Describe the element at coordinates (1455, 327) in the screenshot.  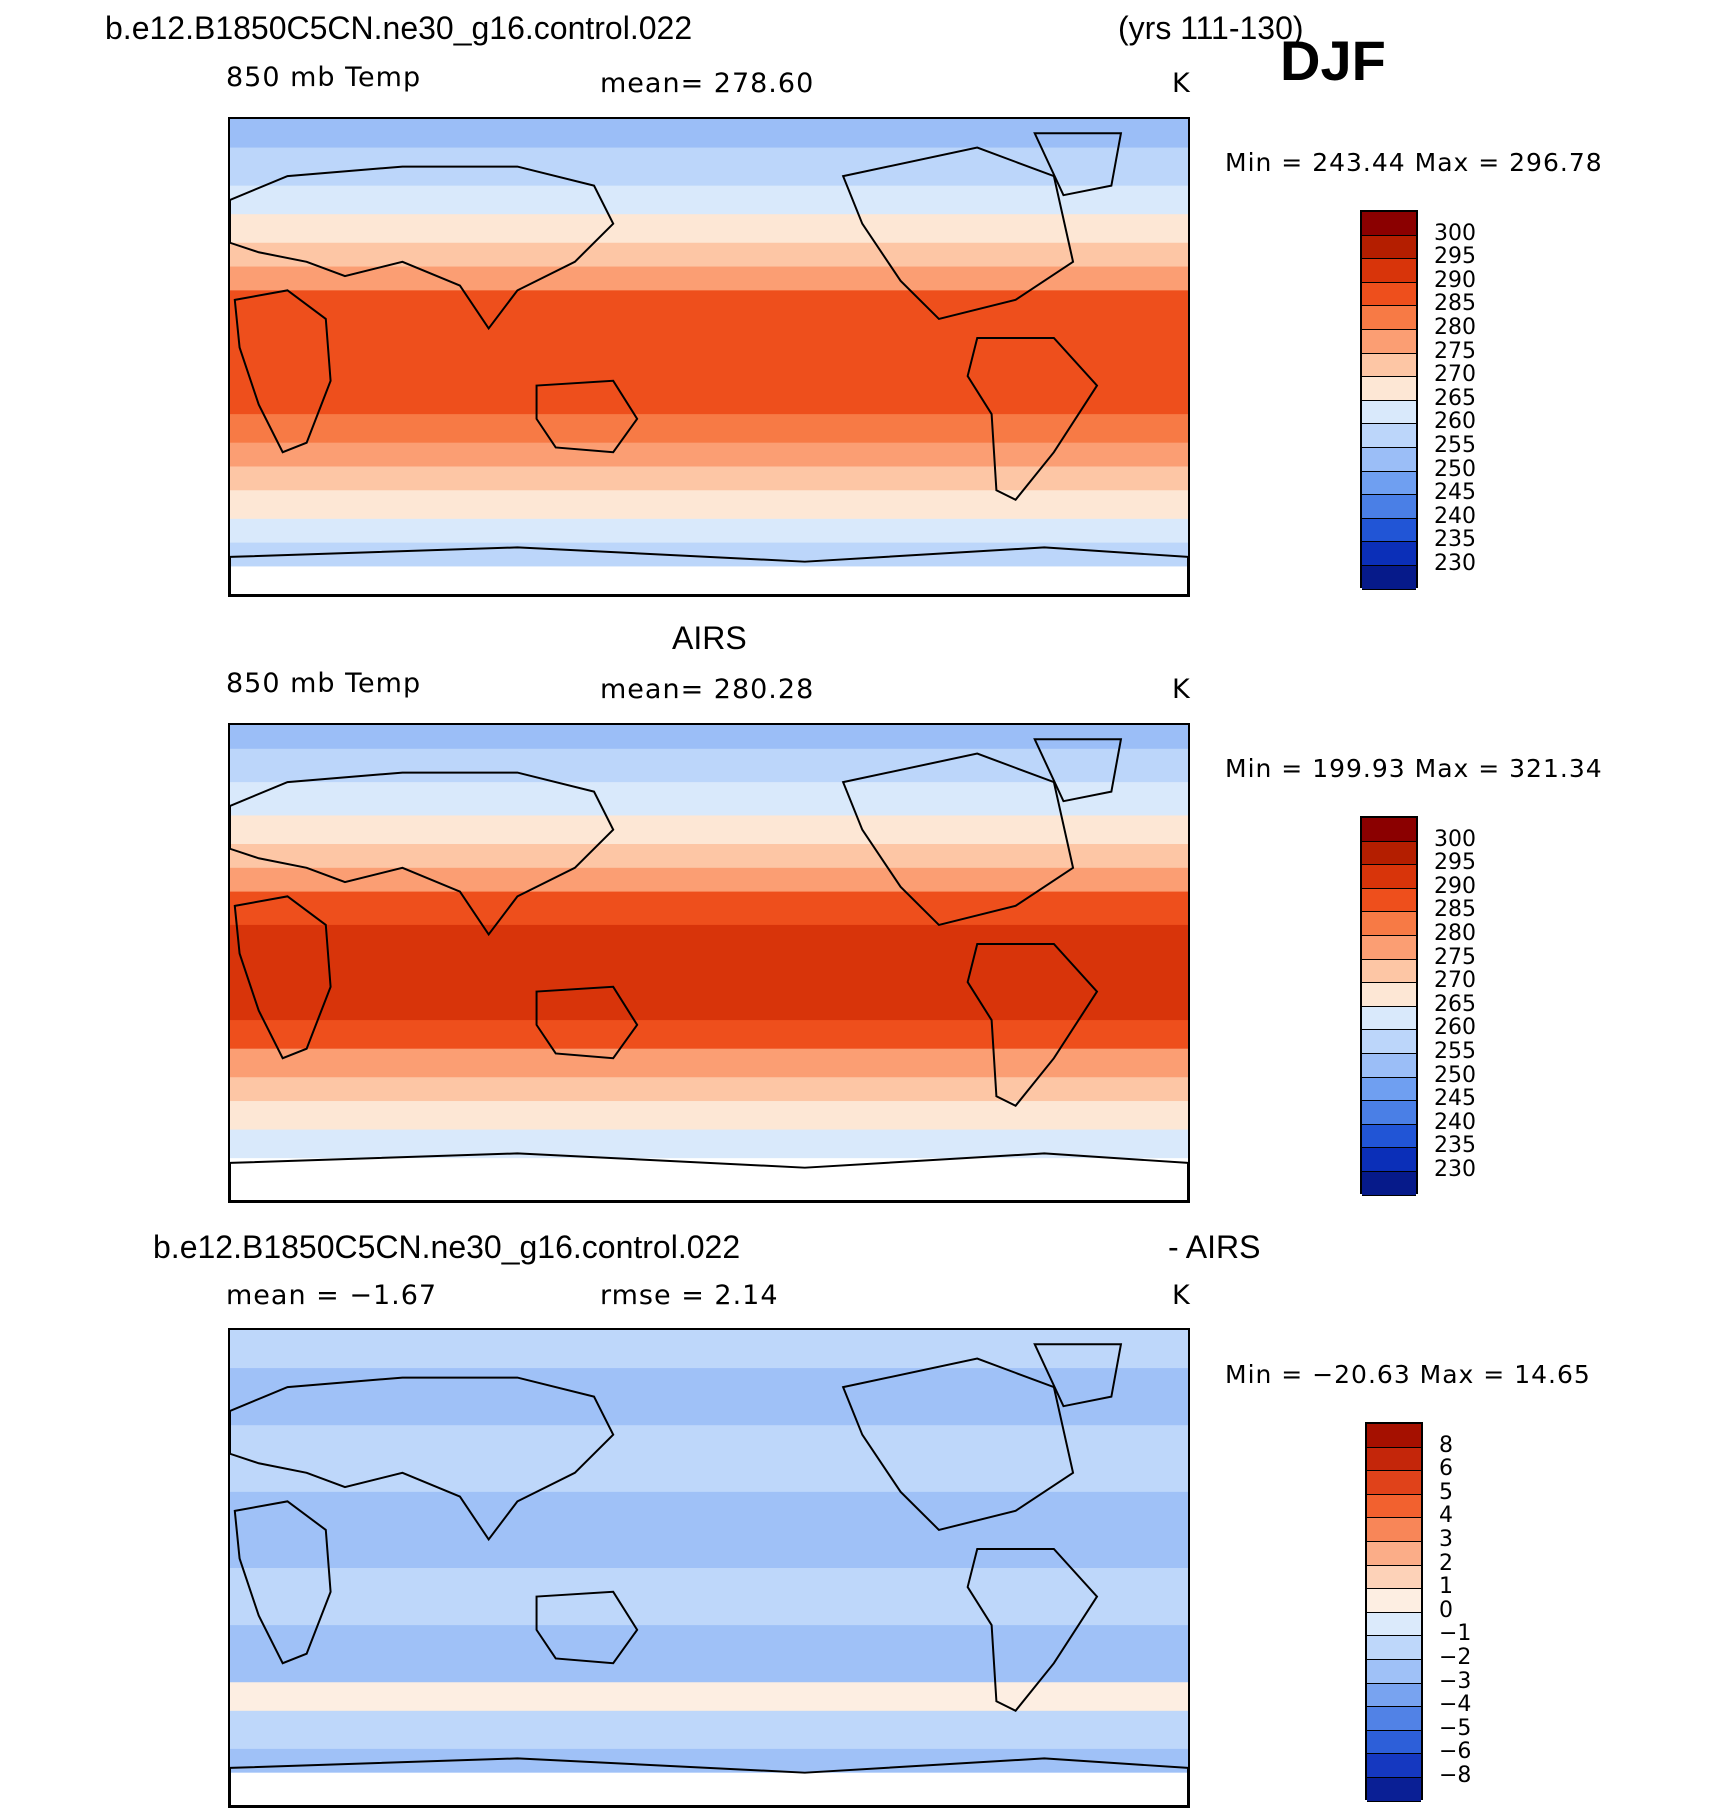
I see `colorbar-label: 280` at that location.